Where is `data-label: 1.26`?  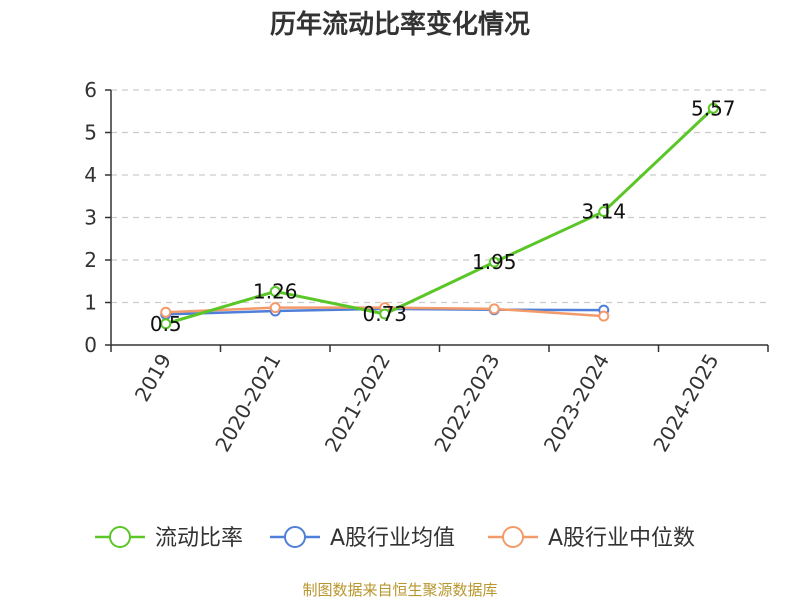 data-label: 1.26 is located at coordinates (275, 291).